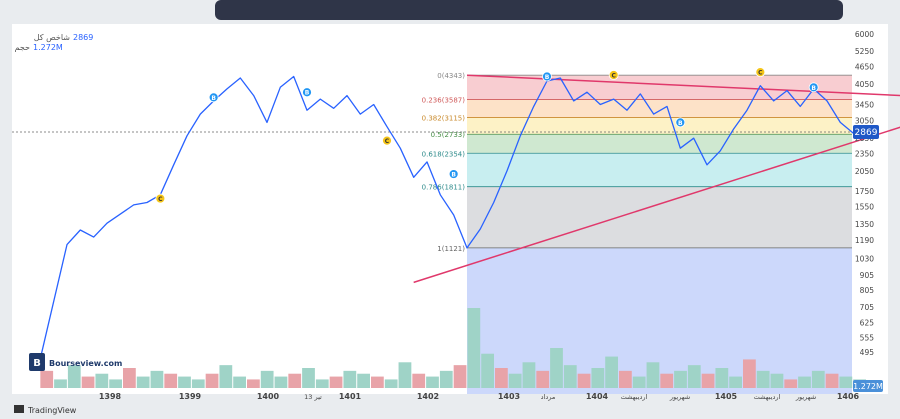 The image size is (900, 419). What do you see at coordinates (864, 224) in the screenshot?
I see `y-tick-label: 1350` at bounding box center [864, 224].